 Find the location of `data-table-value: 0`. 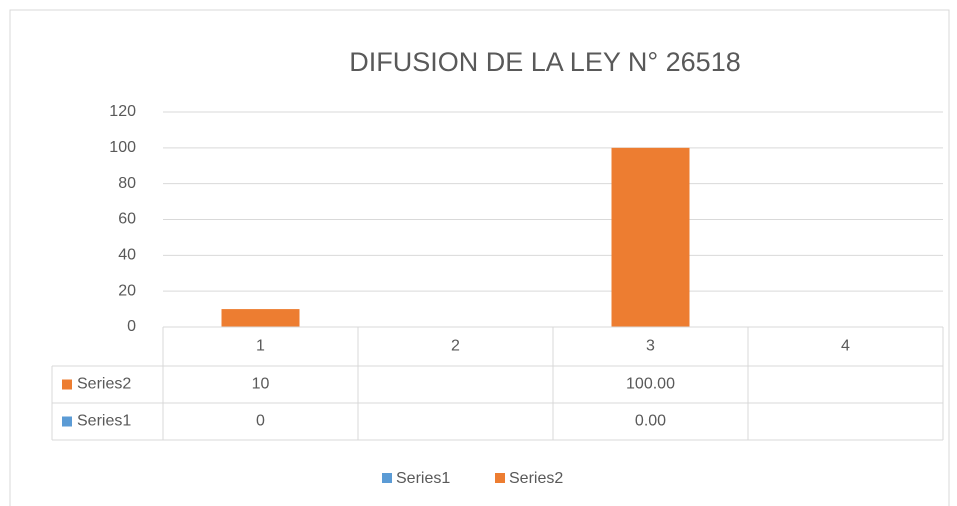

data-table-value: 0 is located at coordinates (260, 421).